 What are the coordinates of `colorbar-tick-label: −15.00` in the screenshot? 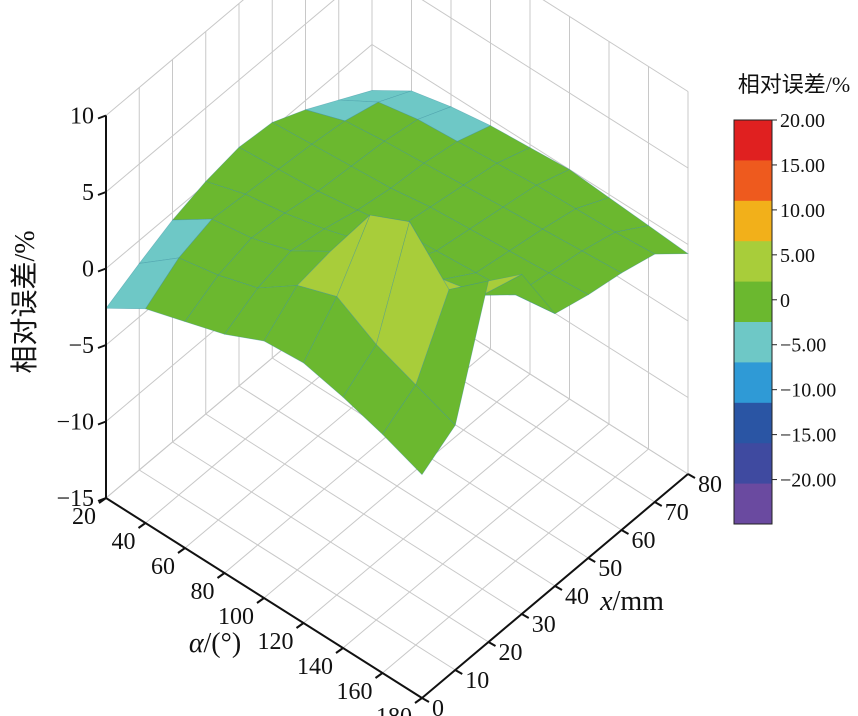 It's located at (808, 436).